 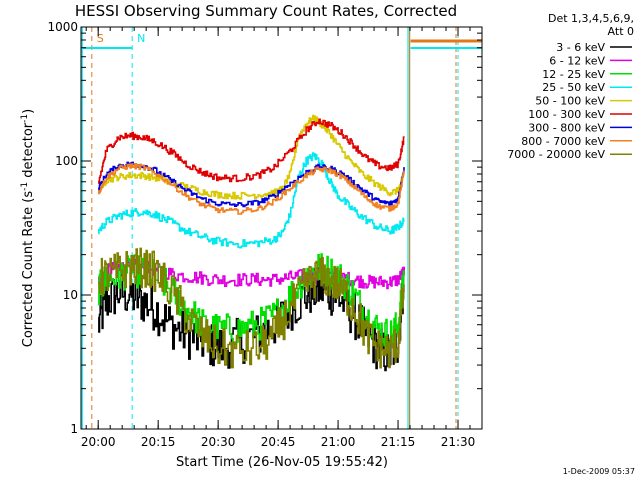 I want to click on y-tick-label: 100, so click(x=66, y=161).